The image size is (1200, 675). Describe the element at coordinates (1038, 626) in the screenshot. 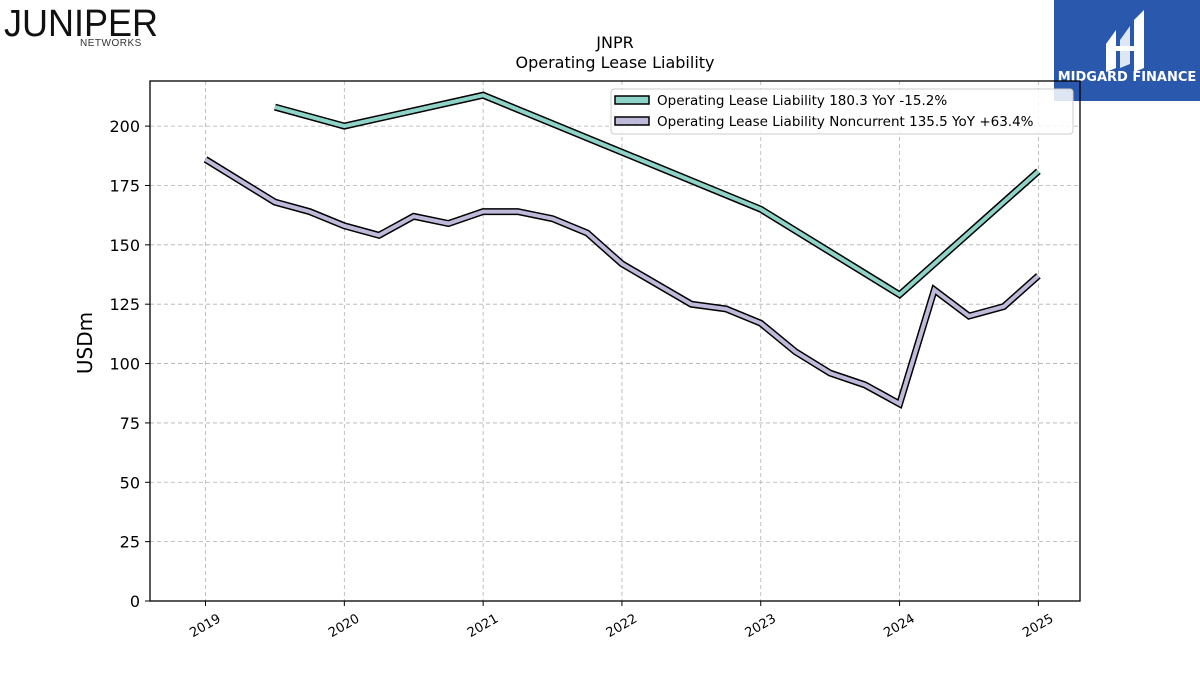

I see `x-tick-label: 2025` at that location.